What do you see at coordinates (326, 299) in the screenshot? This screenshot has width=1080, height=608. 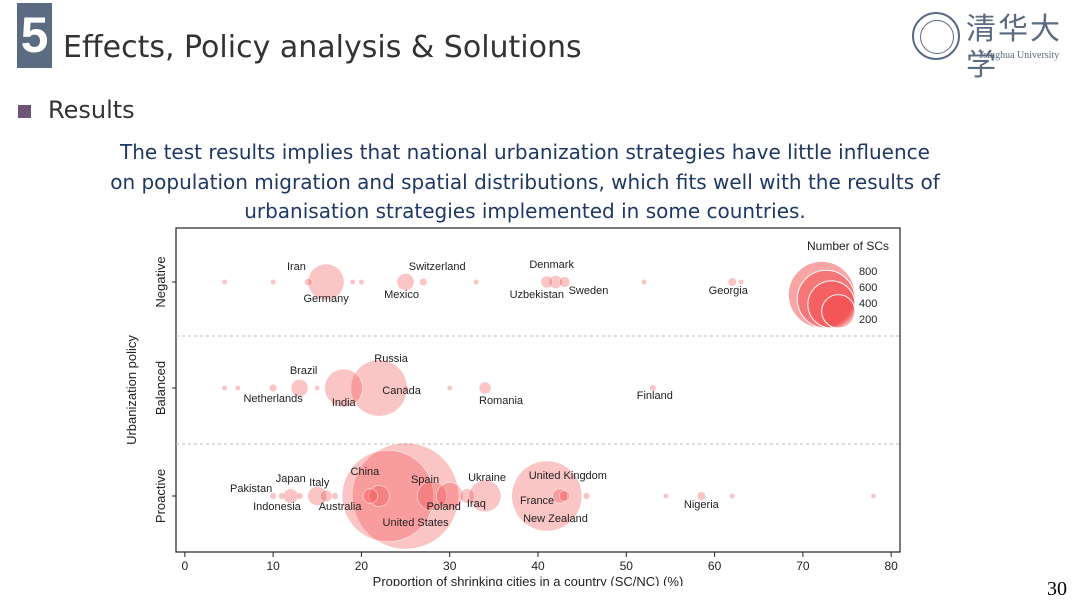 I see `data-label: Germany` at bounding box center [326, 299].